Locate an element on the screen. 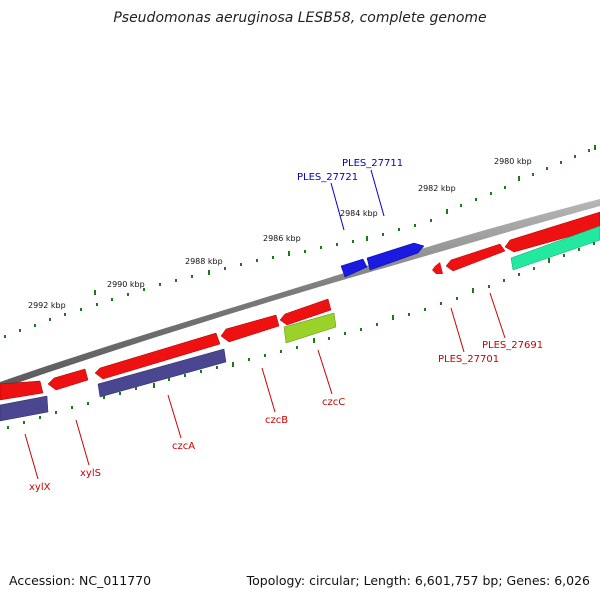  gene-label-xylx: xylX is located at coordinates (40, 487).